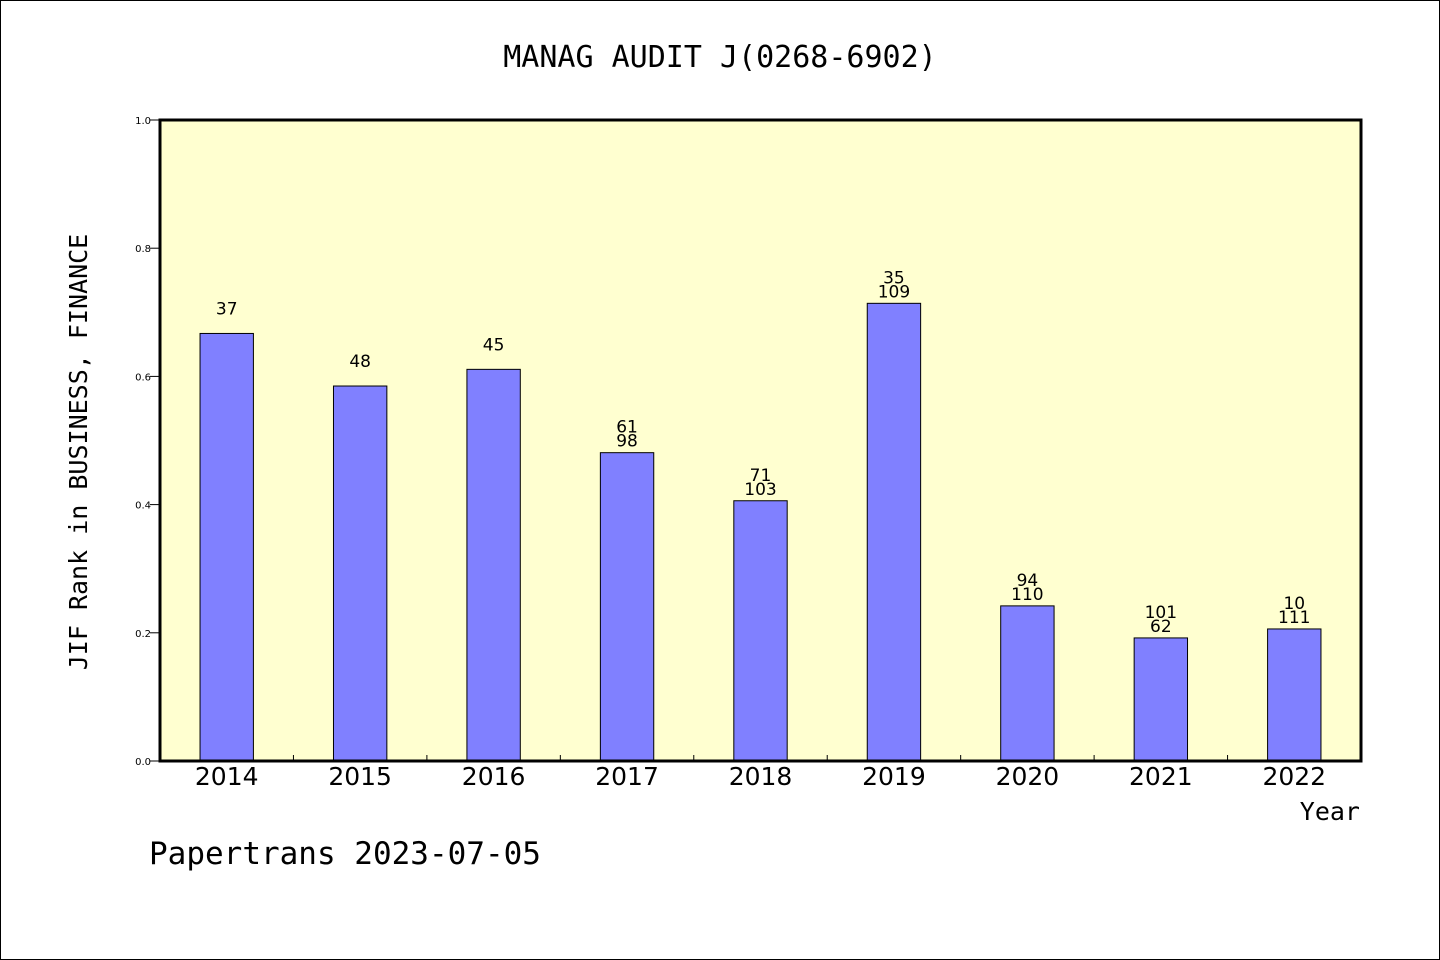 This screenshot has height=960, width=1440. What do you see at coordinates (894, 776) in the screenshot?
I see `x-tick-label-2019: 2019` at bounding box center [894, 776].